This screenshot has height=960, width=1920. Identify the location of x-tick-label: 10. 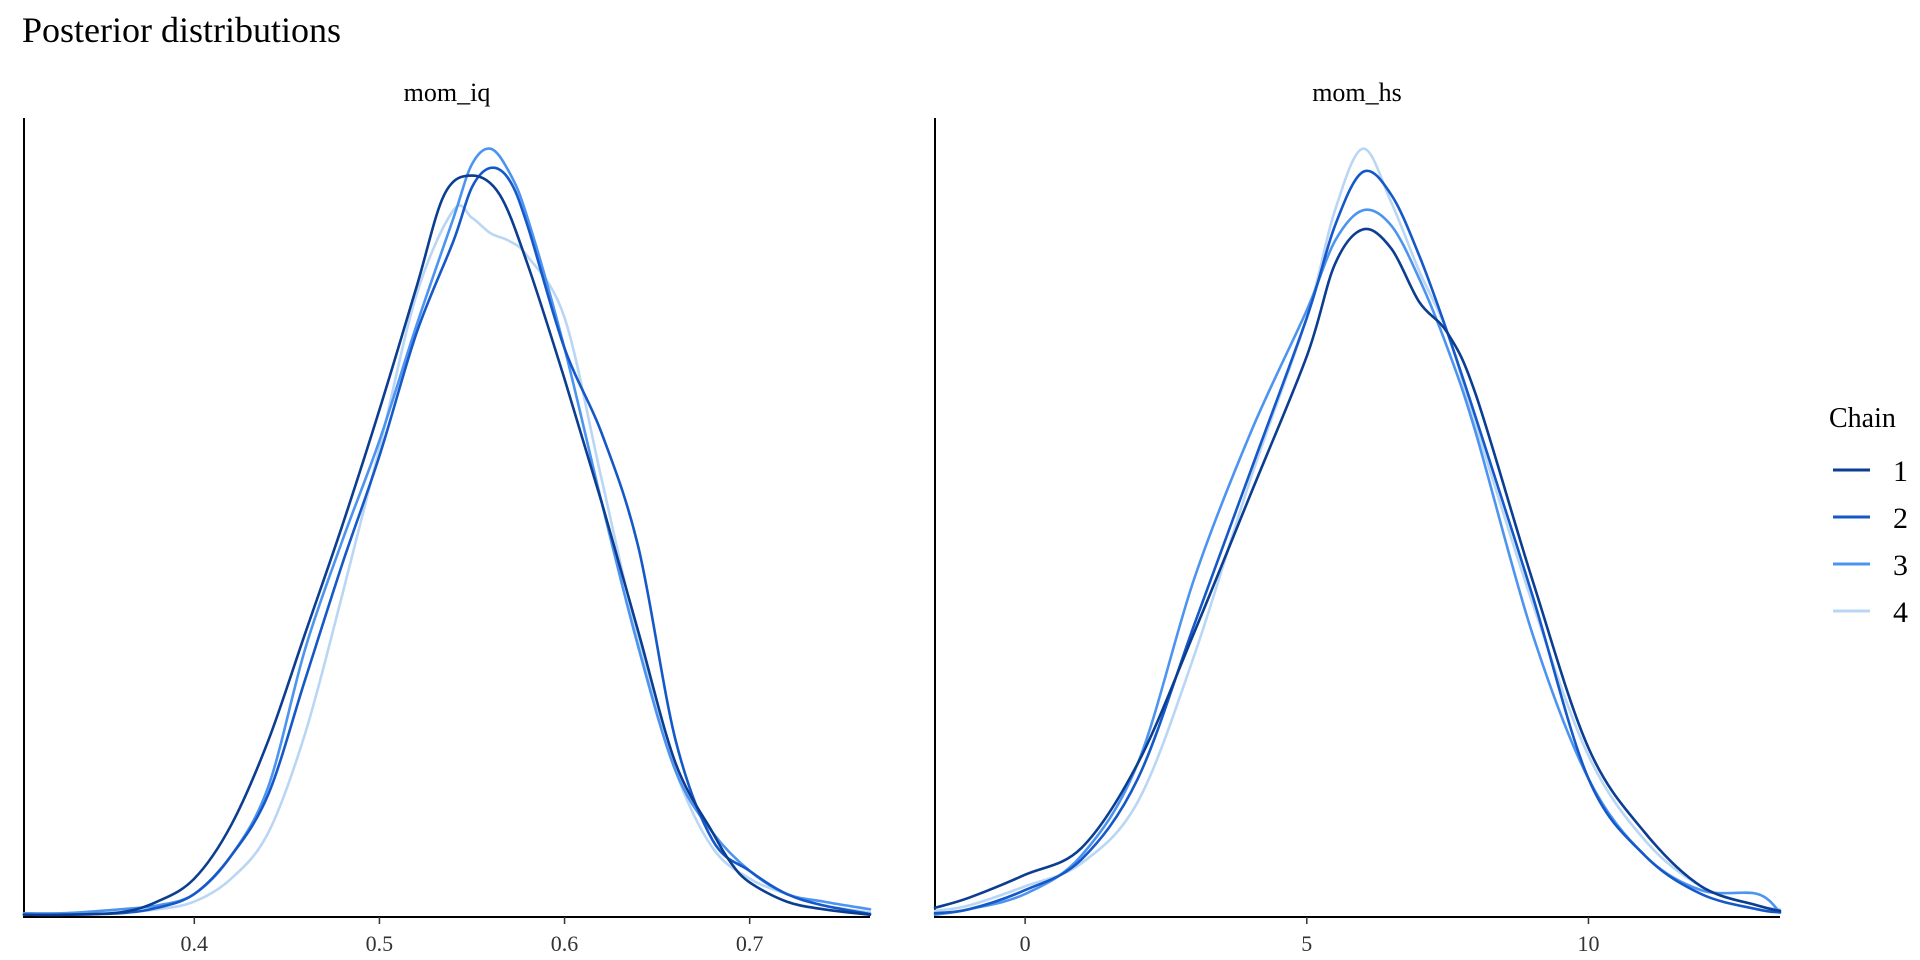
(1588, 943).